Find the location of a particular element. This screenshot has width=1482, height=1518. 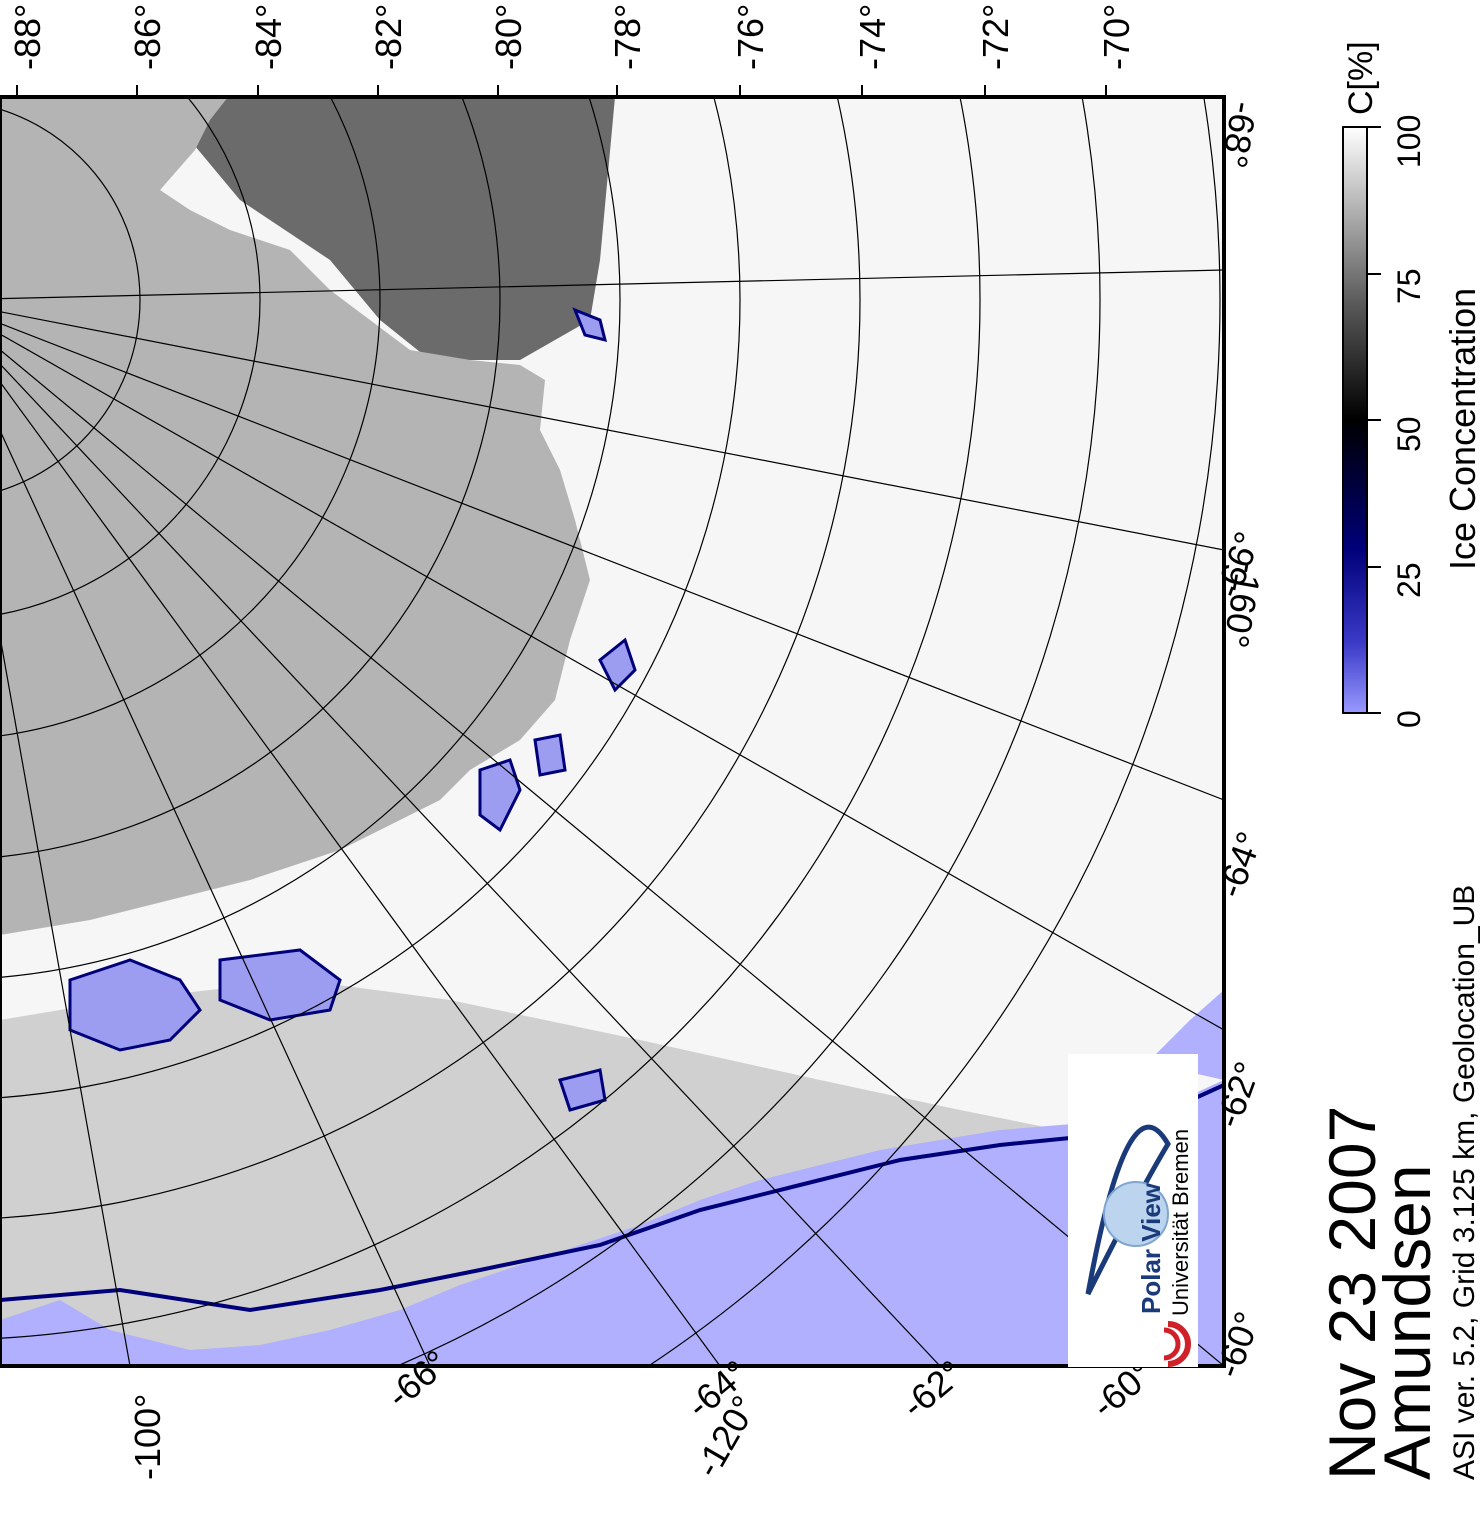

sea-ice-dark-region is located at coordinates (402, 228).